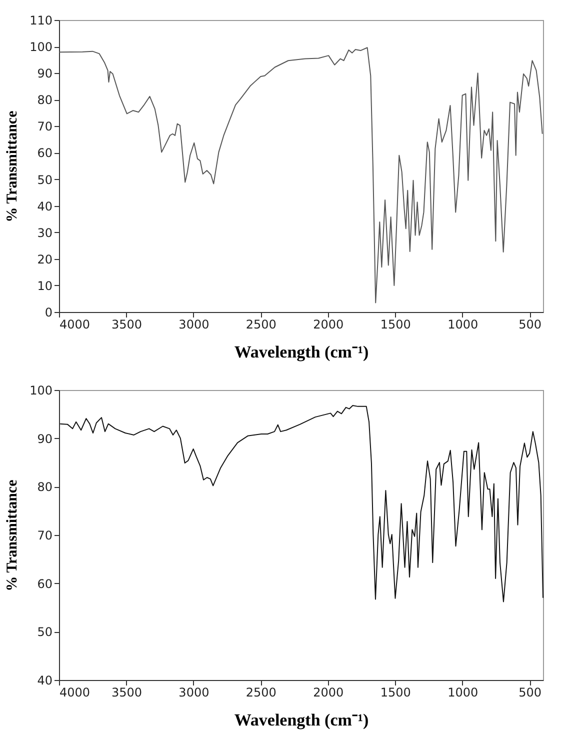 The height and width of the screenshot is (749, 566). Describe the element at coordinates (44, 259) in the screenshot. I see `y-tick-label: 20` at that location.